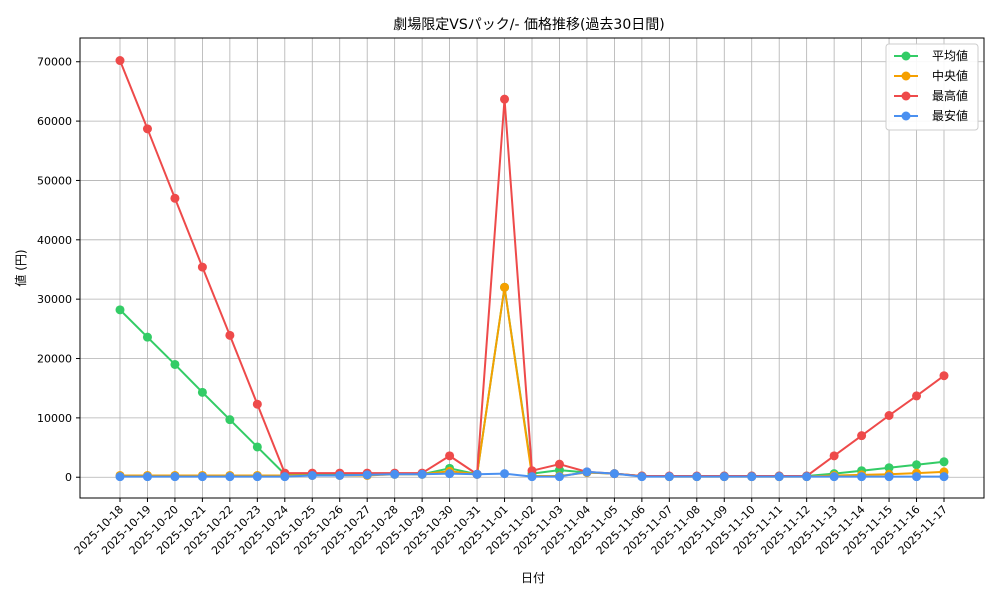 This screenshot has width=1000, height=600. I want to click on x-axis-title: 日付, so click(533, 578).